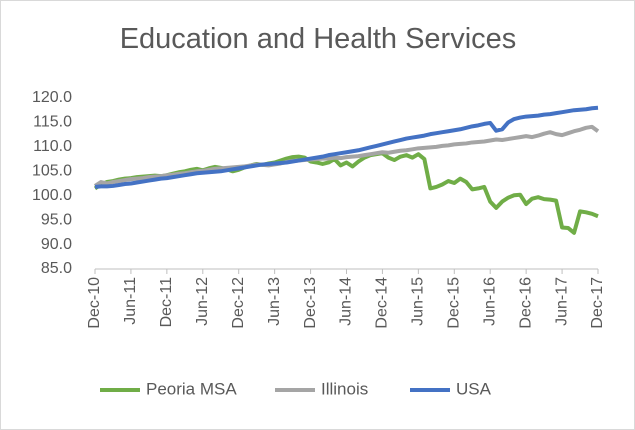  Describe the element at coordinates (346, 156) in the screenshot. I see `series-line` at that location.